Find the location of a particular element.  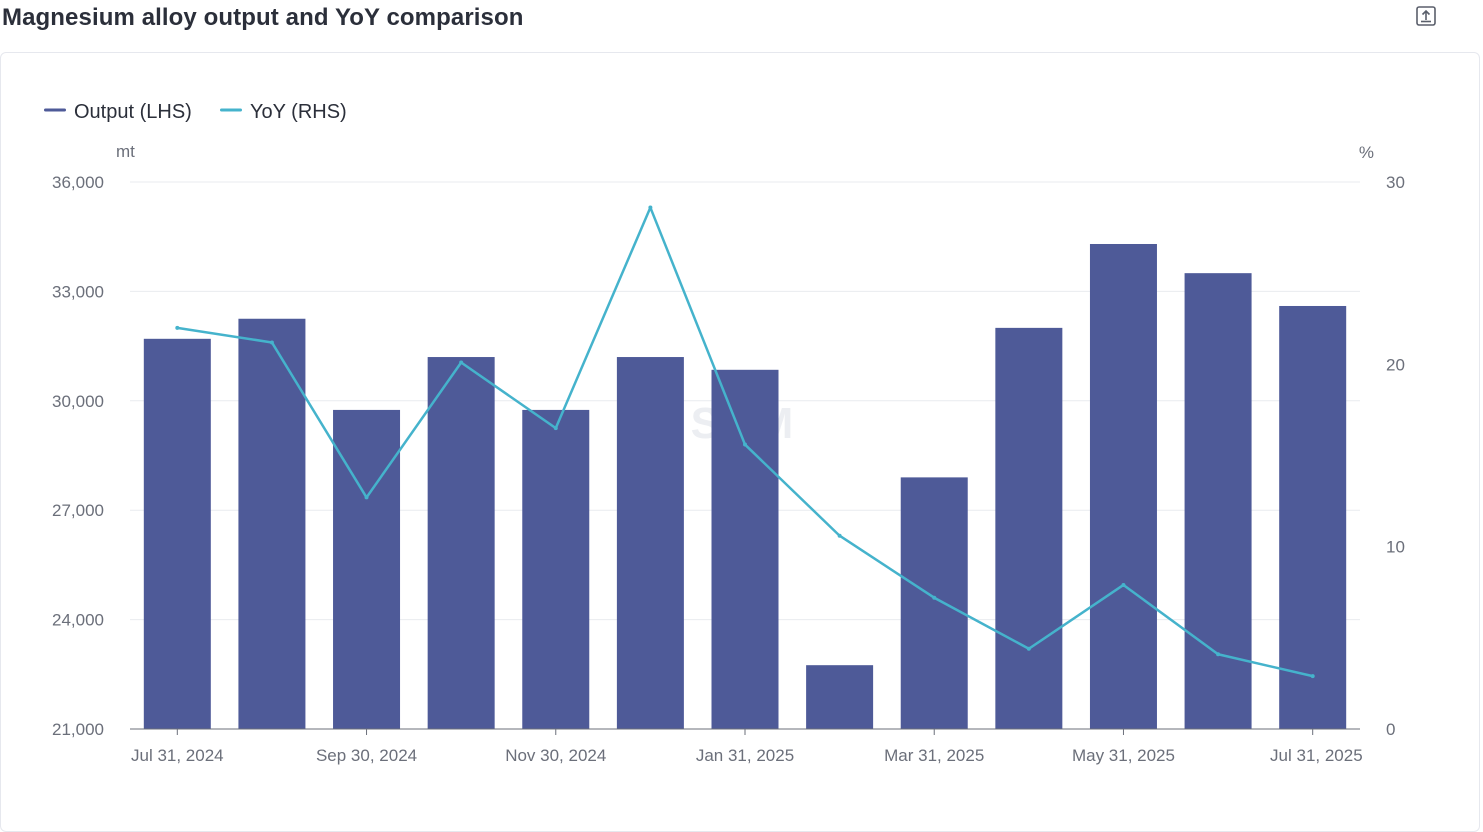

legend-swatch-yoy is located at coordinates (231, 110).